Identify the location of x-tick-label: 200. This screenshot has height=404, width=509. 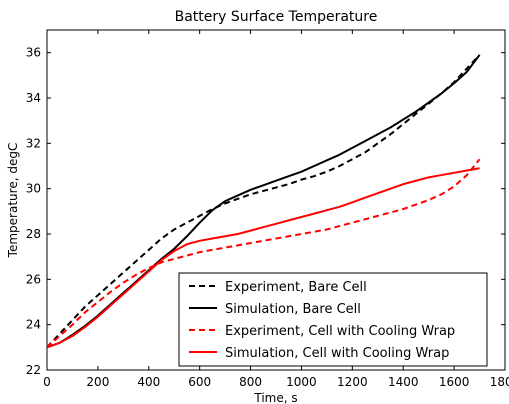
(97, 382).